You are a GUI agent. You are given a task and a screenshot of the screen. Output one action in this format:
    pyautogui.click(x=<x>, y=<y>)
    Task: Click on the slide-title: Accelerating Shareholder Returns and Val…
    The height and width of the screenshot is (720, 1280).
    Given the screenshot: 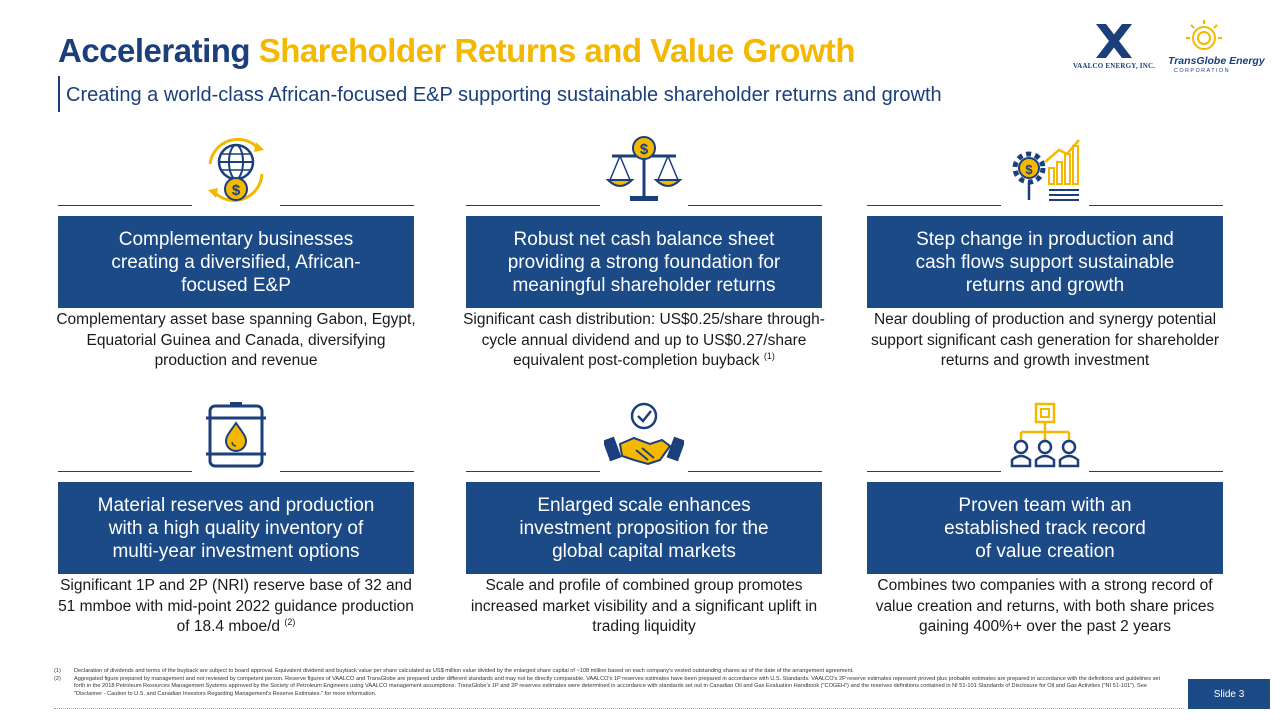 What is the action you would take?
    pyautogui.click(x=457, y=51)
    